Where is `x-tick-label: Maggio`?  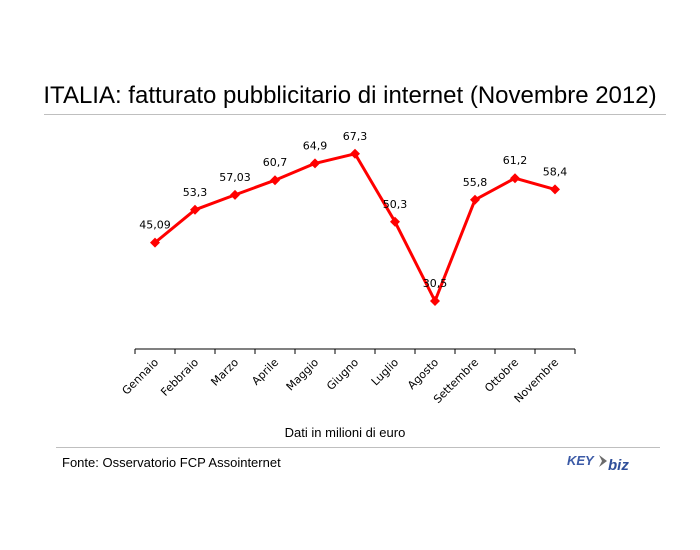
x-tick-label: Maggio is located at coordinates (303, 375).